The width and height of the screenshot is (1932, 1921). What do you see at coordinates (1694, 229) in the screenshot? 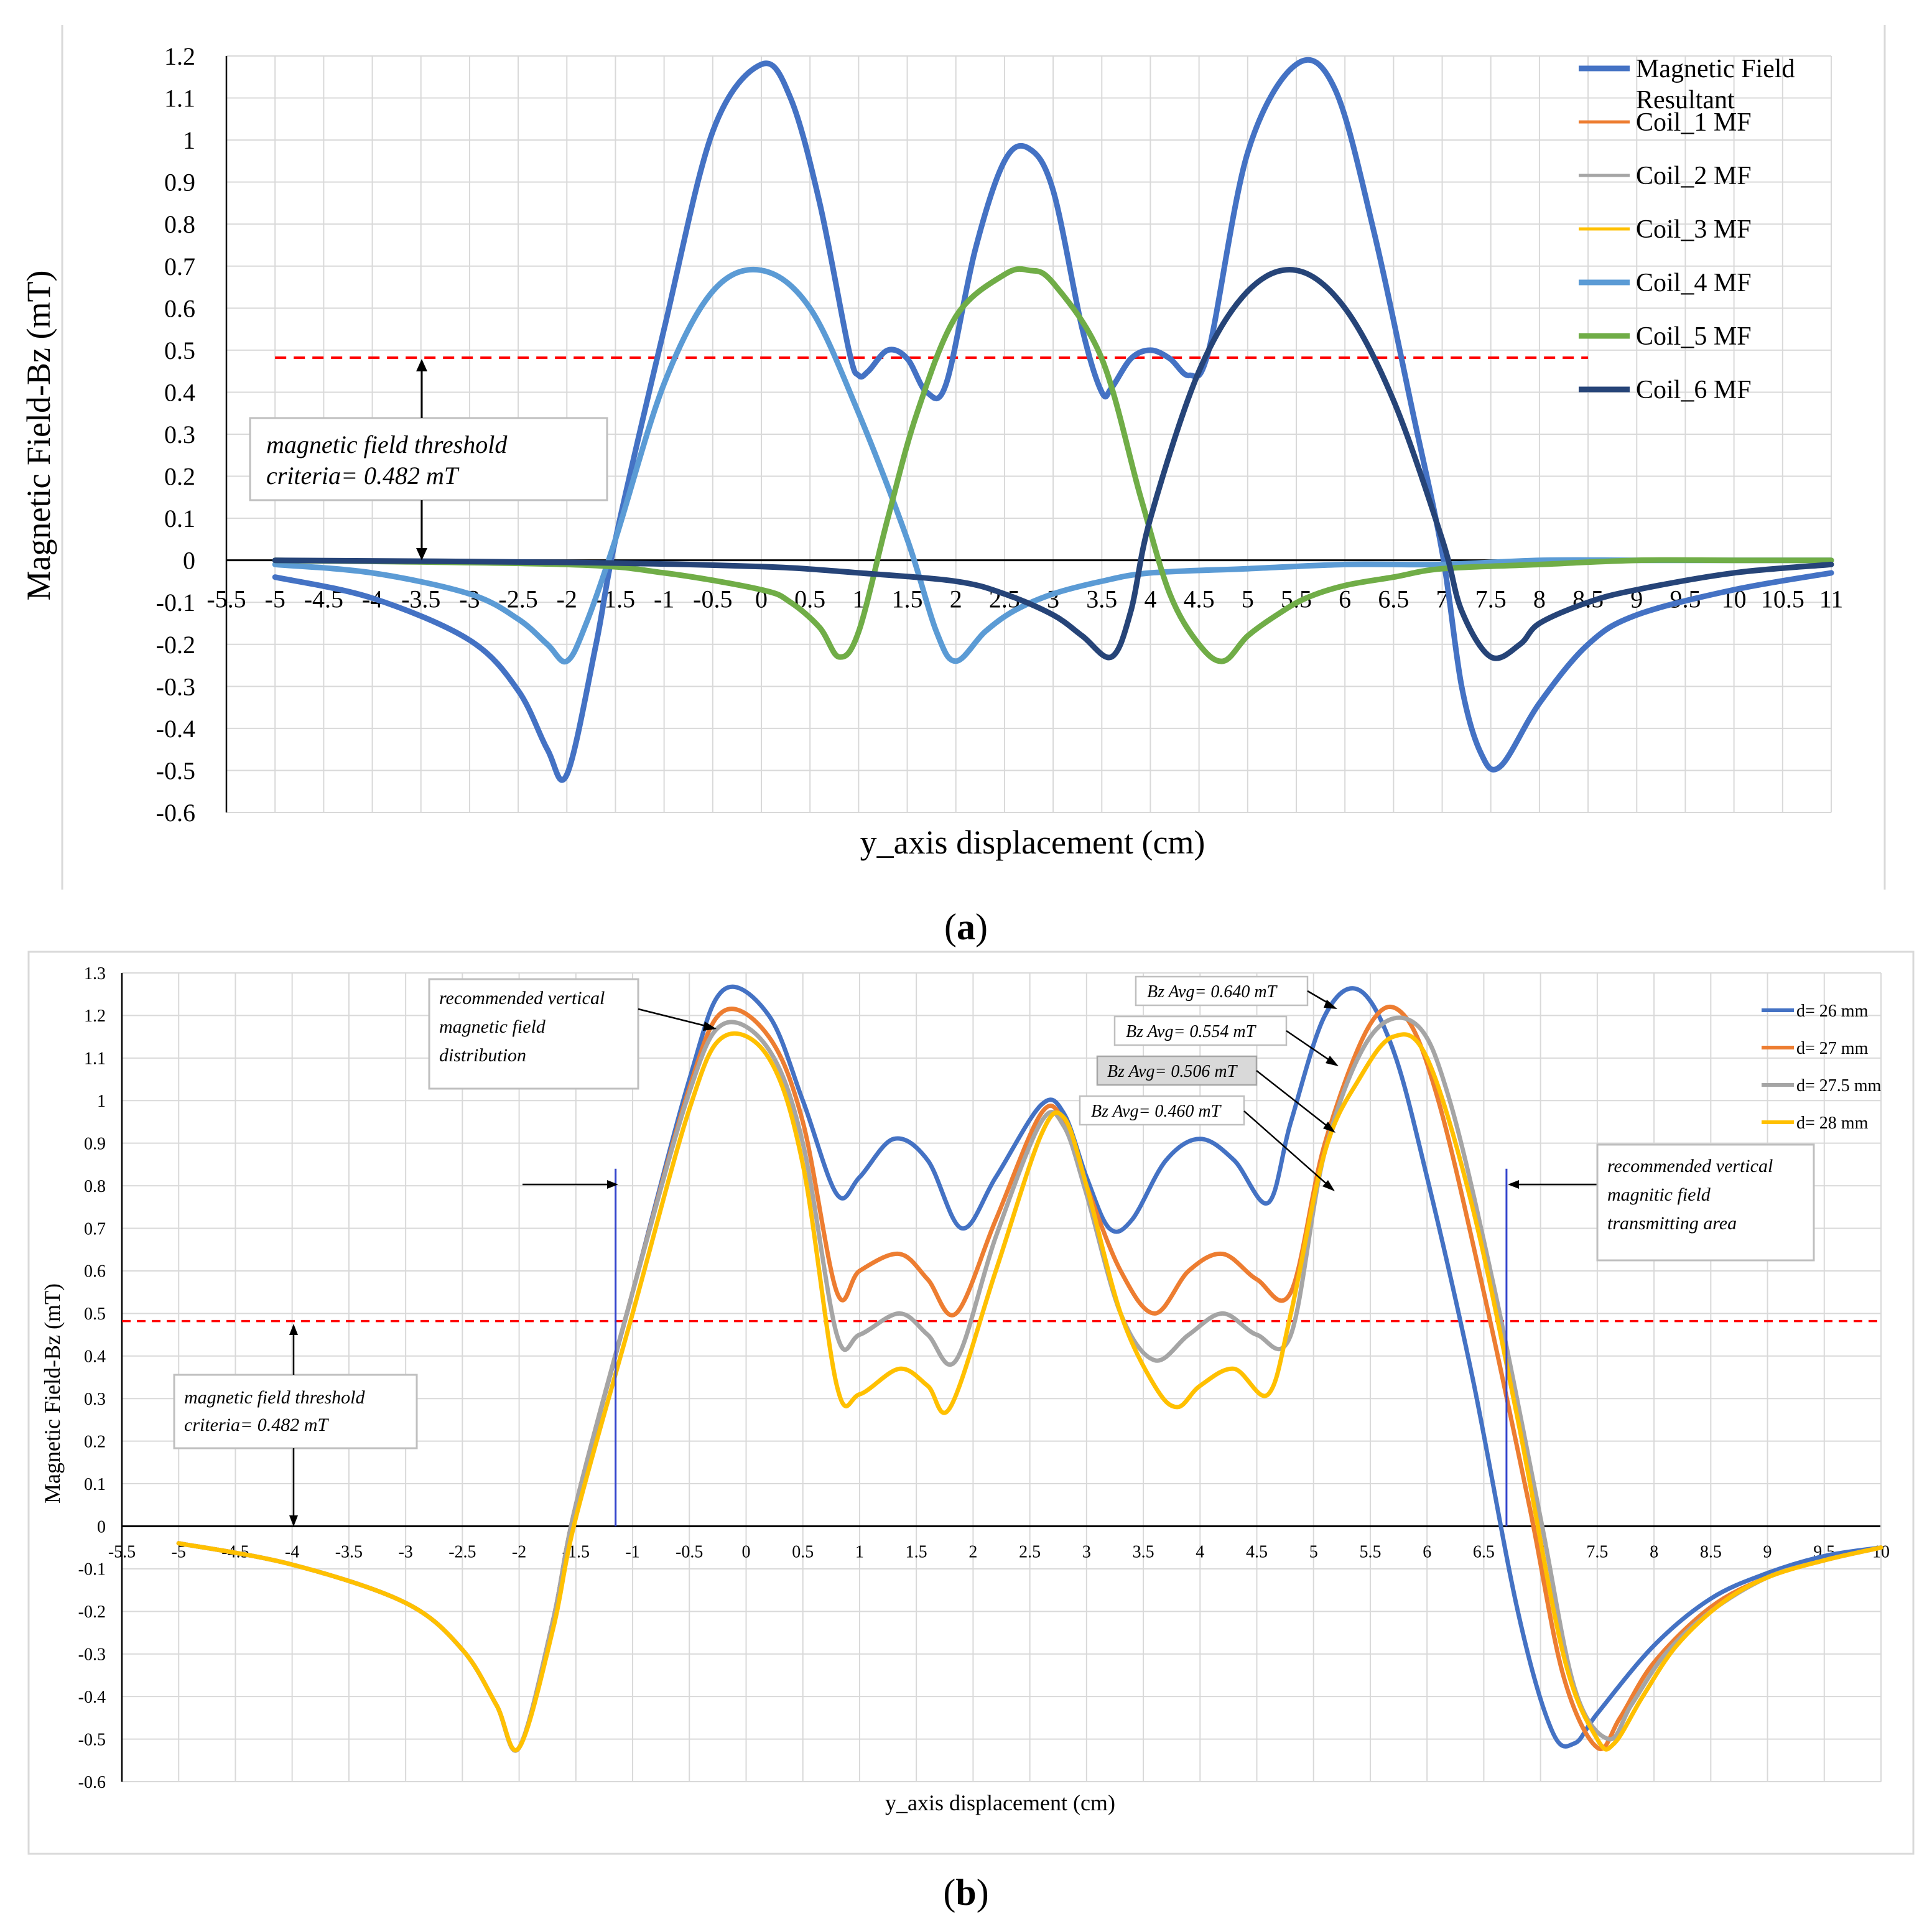
I see `legend-a-coil3-label: Coil_3 MF` at bounding box center [1694, 229].